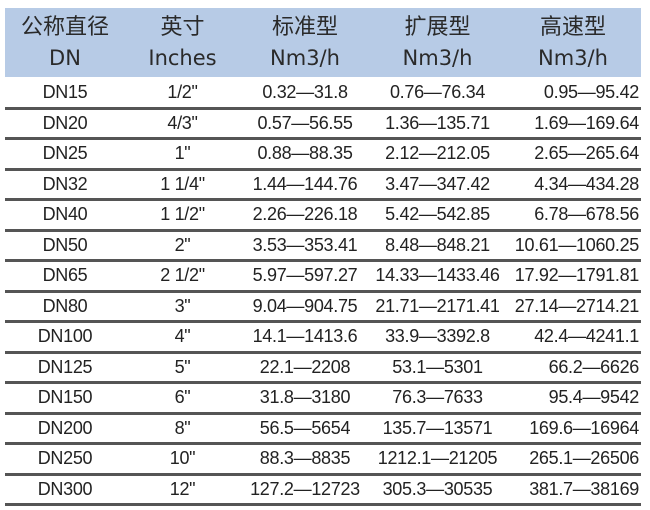 This screenshot has height=510, width=650. I want to click on header-unit: DN, so click(65, 57).